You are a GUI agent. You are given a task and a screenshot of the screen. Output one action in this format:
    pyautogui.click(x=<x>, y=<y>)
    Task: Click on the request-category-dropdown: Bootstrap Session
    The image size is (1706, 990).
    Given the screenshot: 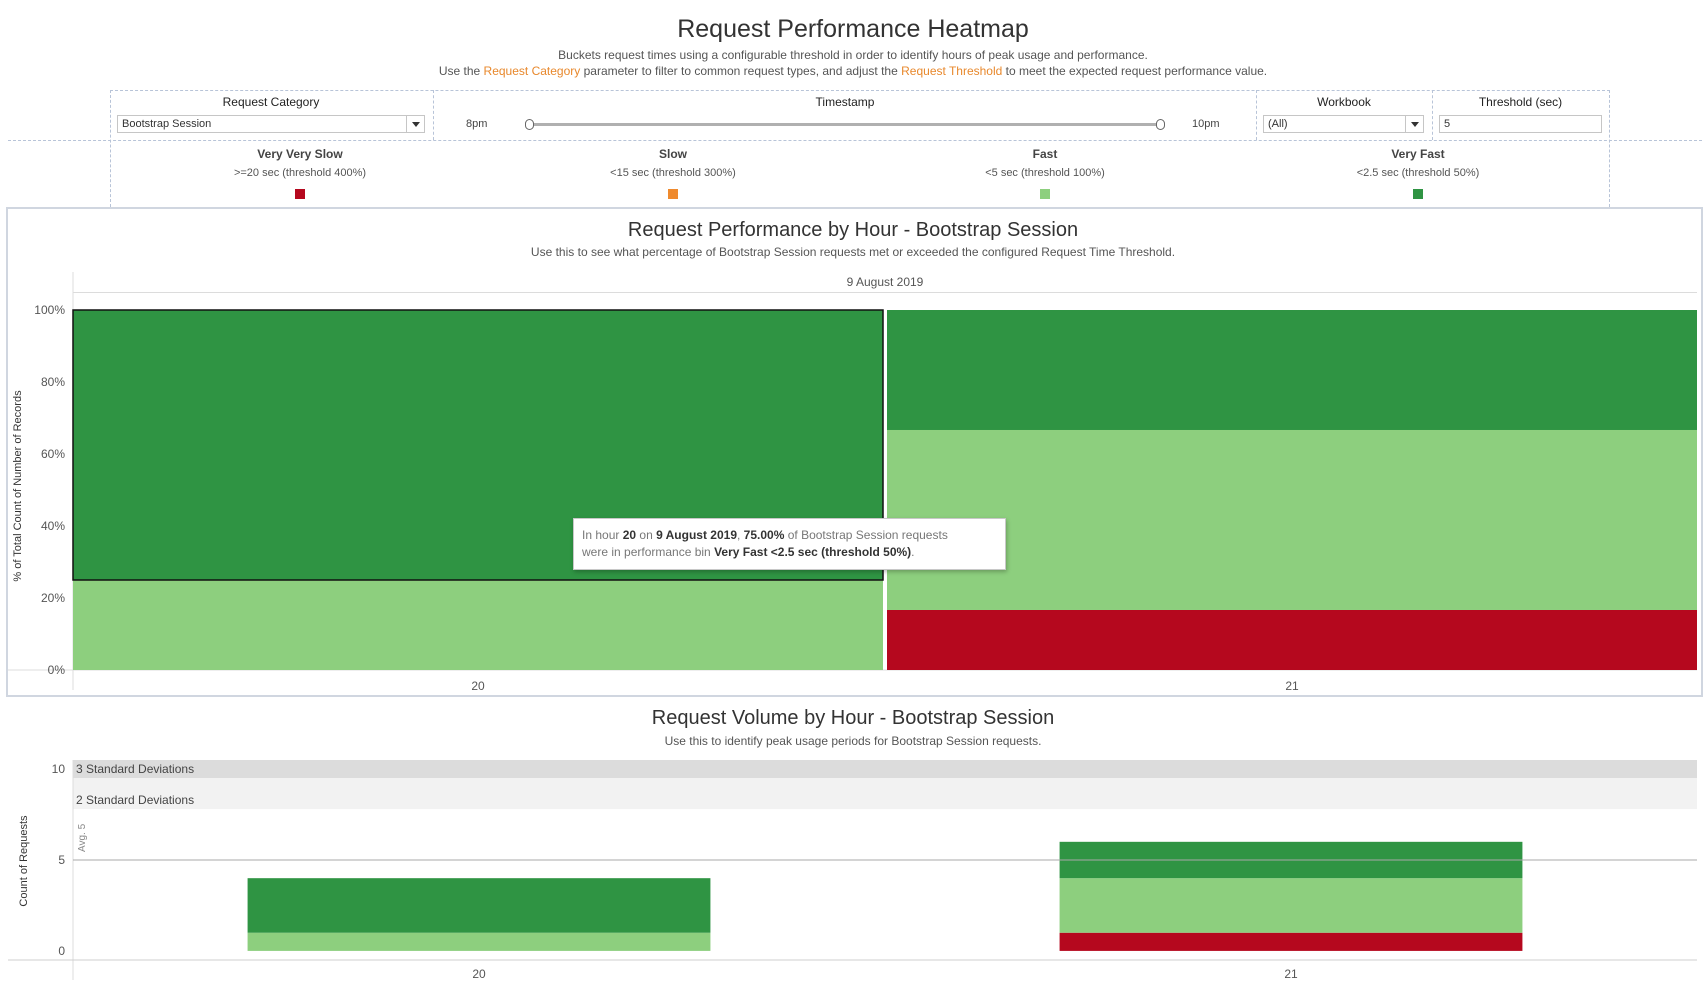 What is the action you would take?
    pyautogui.click(x=271, y=124)
    